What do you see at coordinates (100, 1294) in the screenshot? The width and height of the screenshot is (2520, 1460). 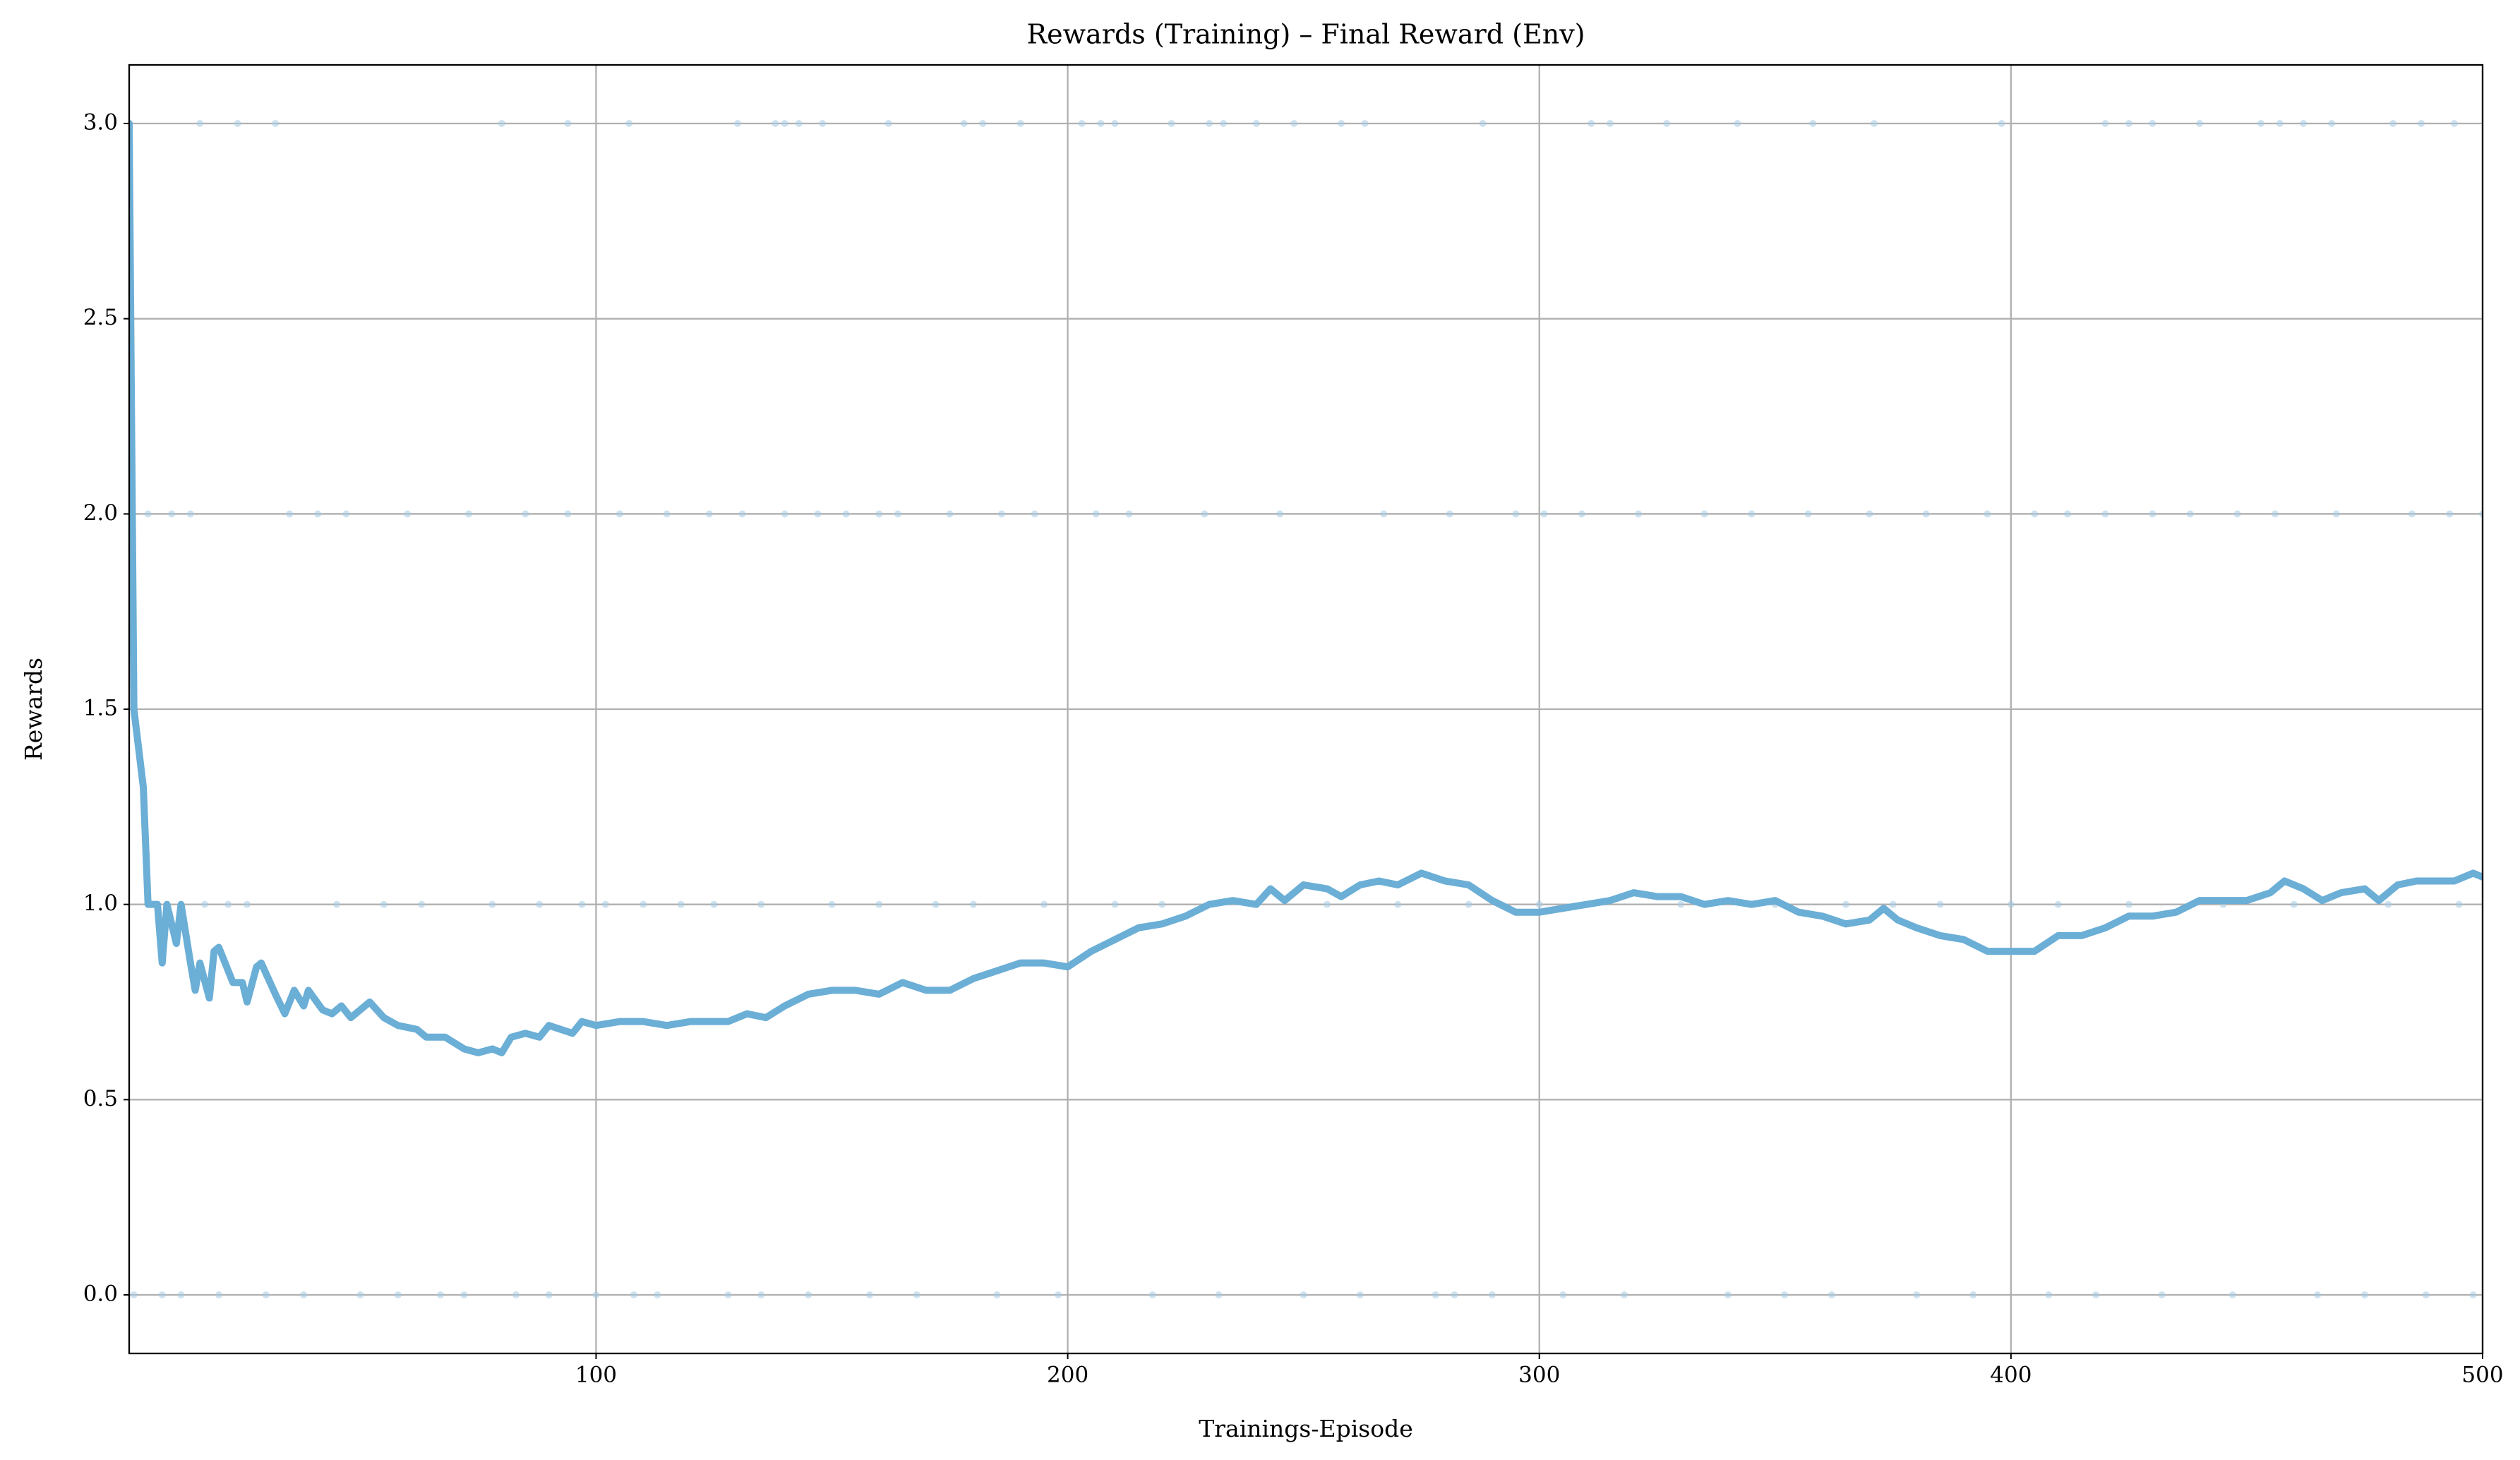 I see `y-tick-label: 0.0` at bounding box center [100, 1294].